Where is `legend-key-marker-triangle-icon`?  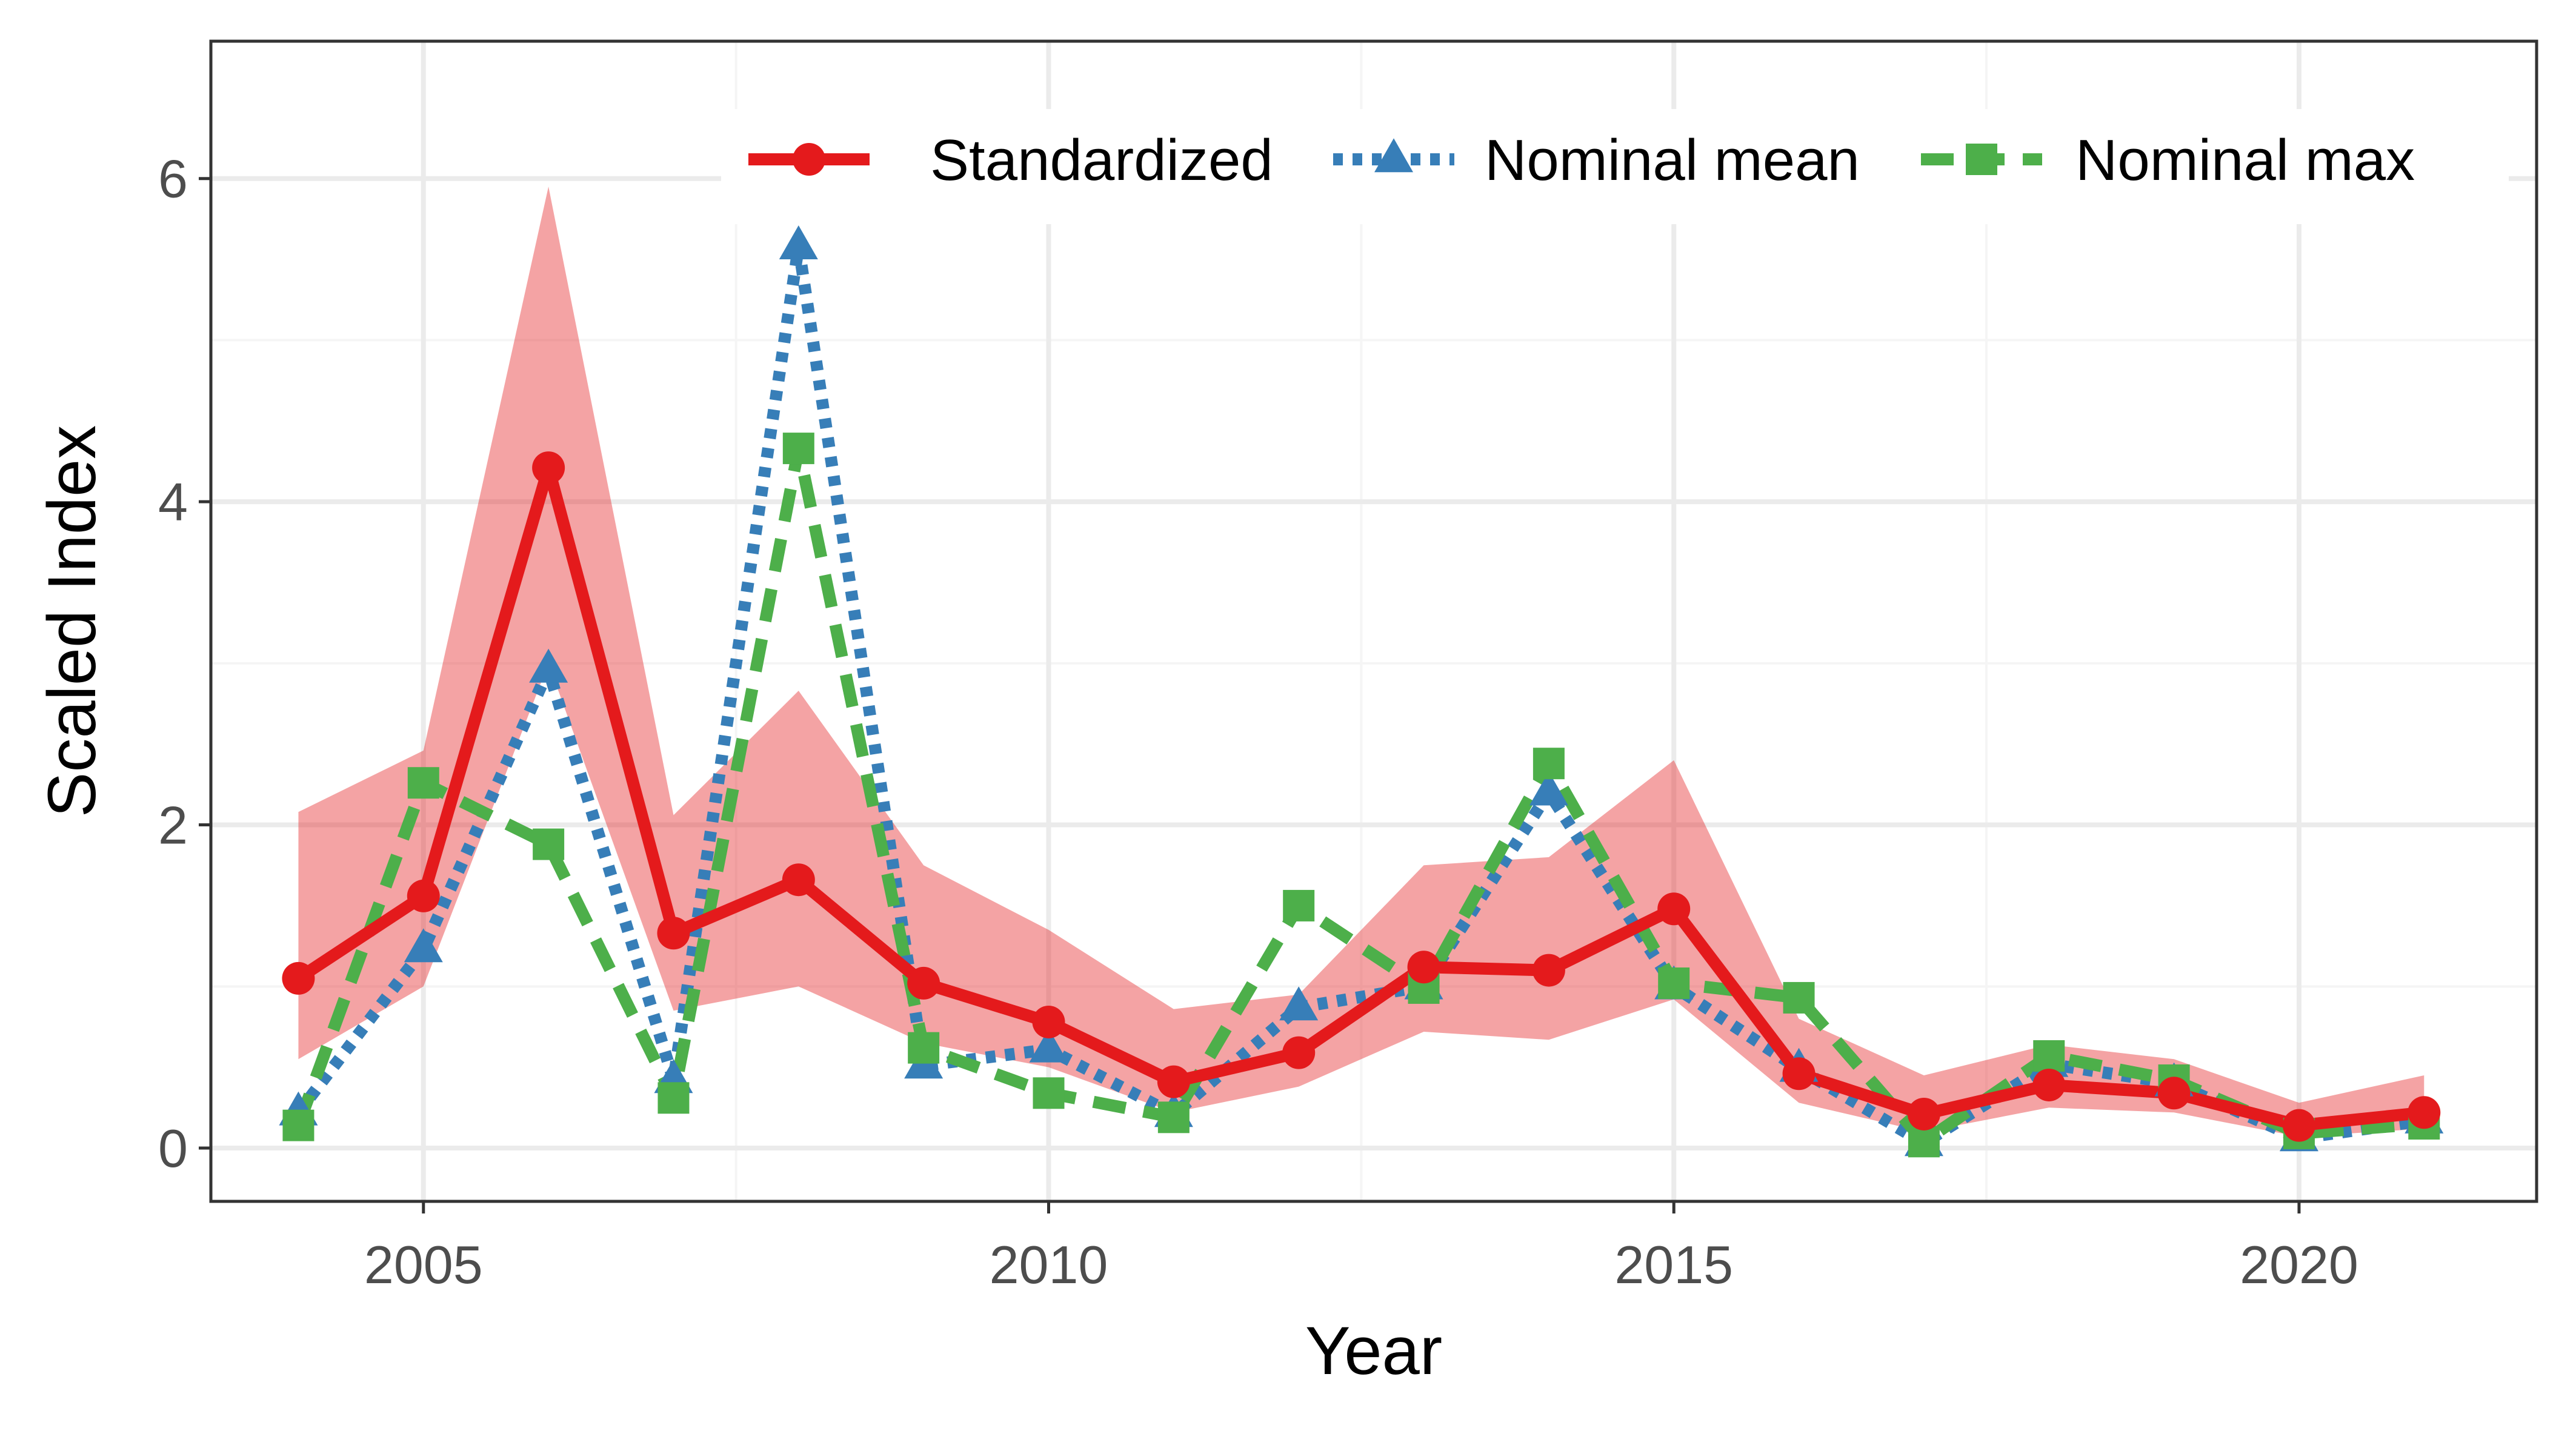
legend-key-marker-triangle-icon is located at coordinates (1393, 155).